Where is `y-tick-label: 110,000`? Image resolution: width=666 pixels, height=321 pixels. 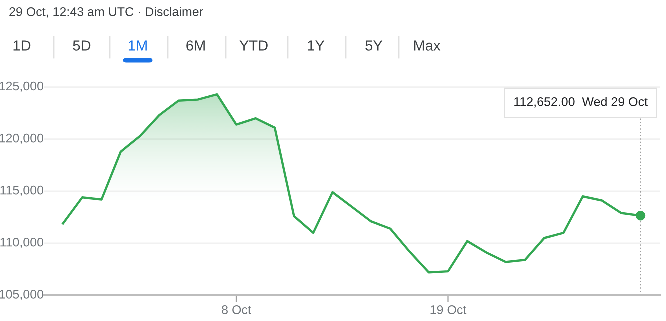
y-tick-label: 110,000 is located at coordinates (22, 243).